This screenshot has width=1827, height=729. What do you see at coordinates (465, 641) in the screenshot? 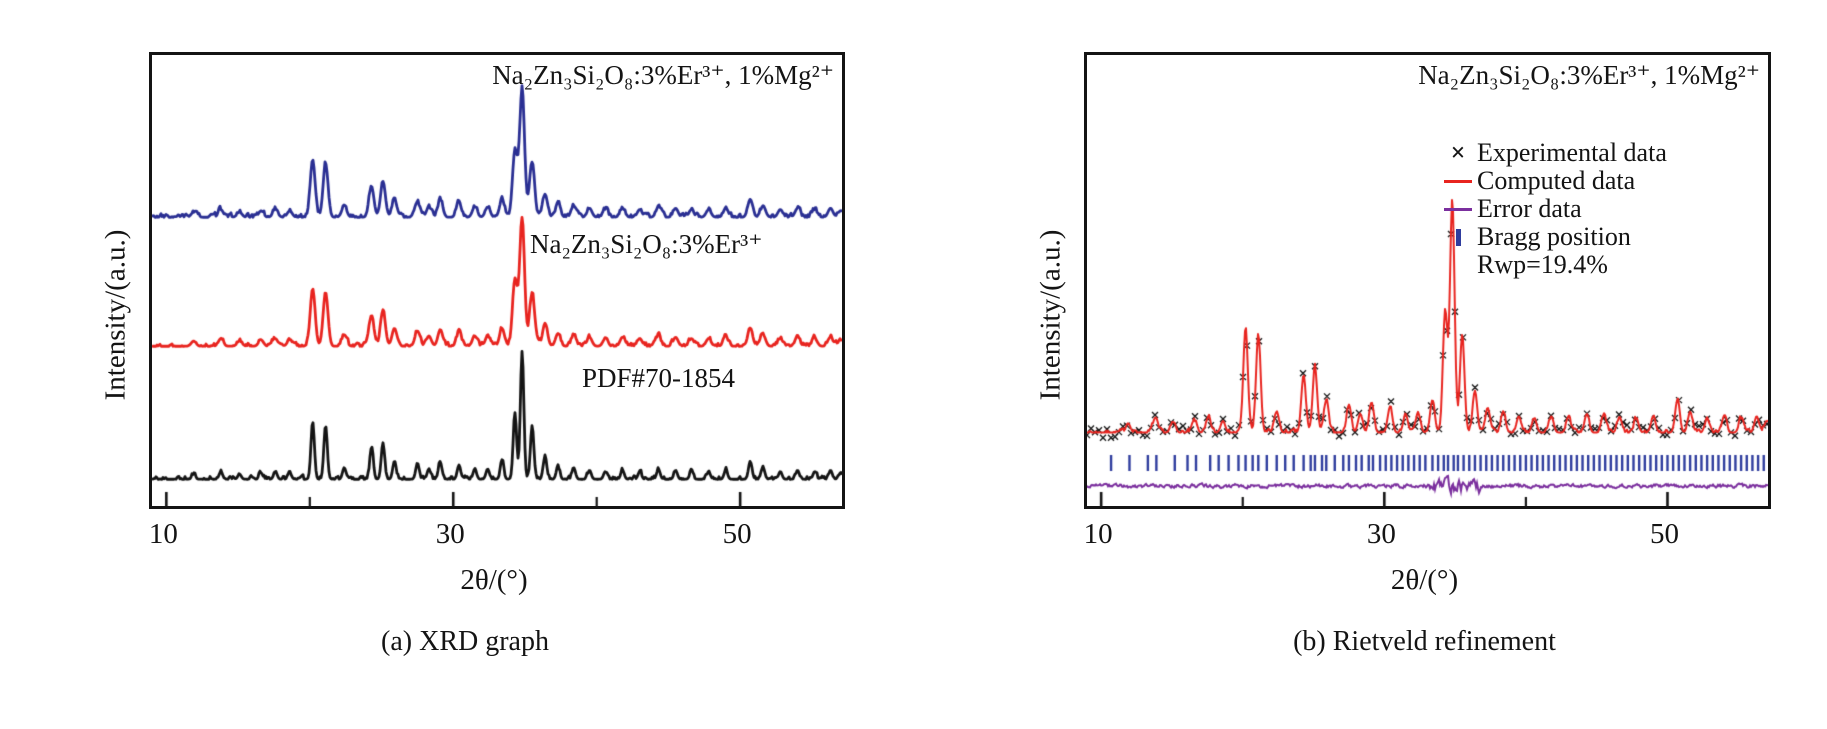
I see `caption-xrd-graph: (a) XRD graph` at bounding box center [465, 641].